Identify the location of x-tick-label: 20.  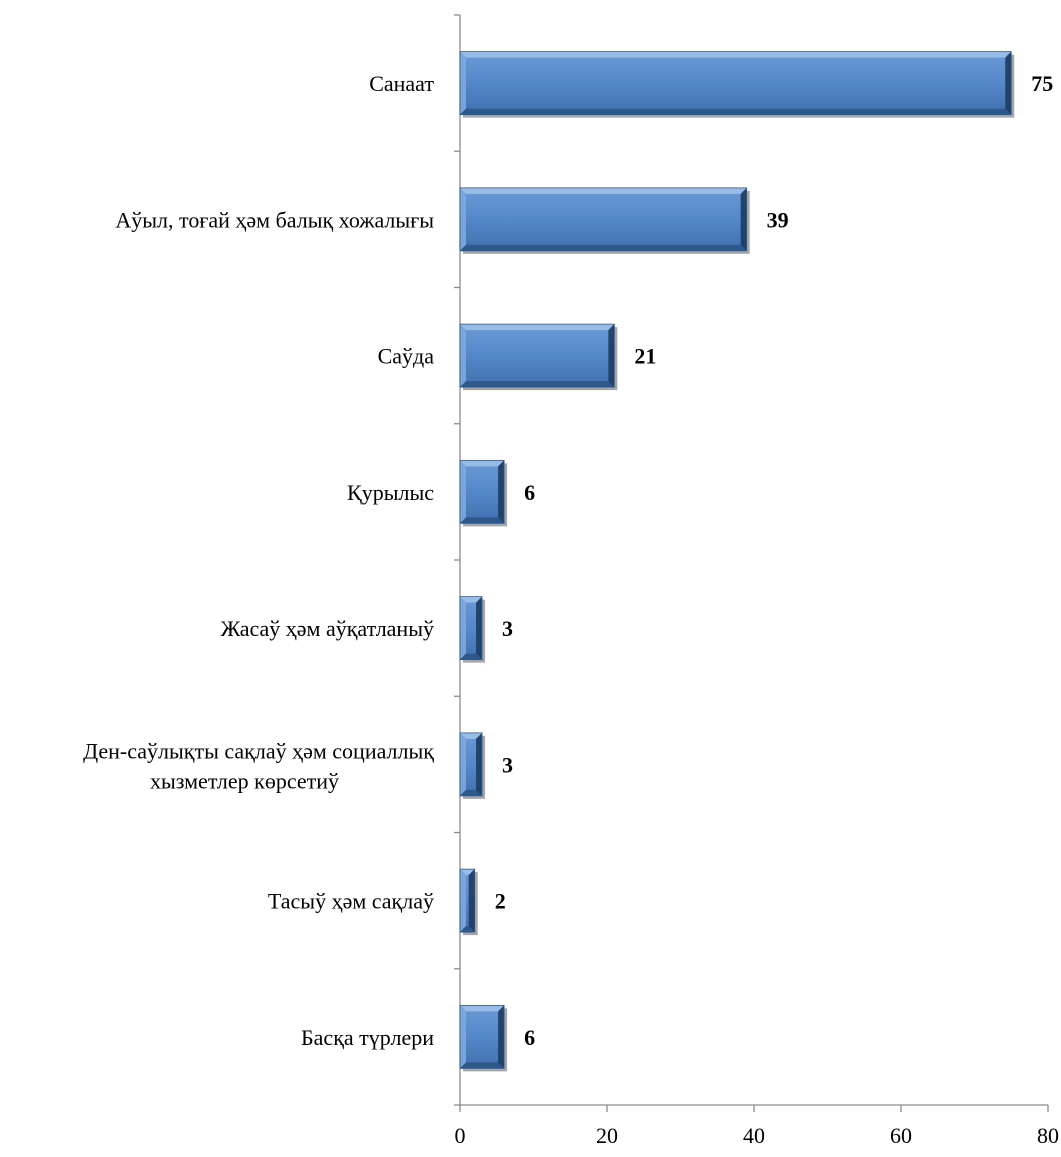
(607, 1135).